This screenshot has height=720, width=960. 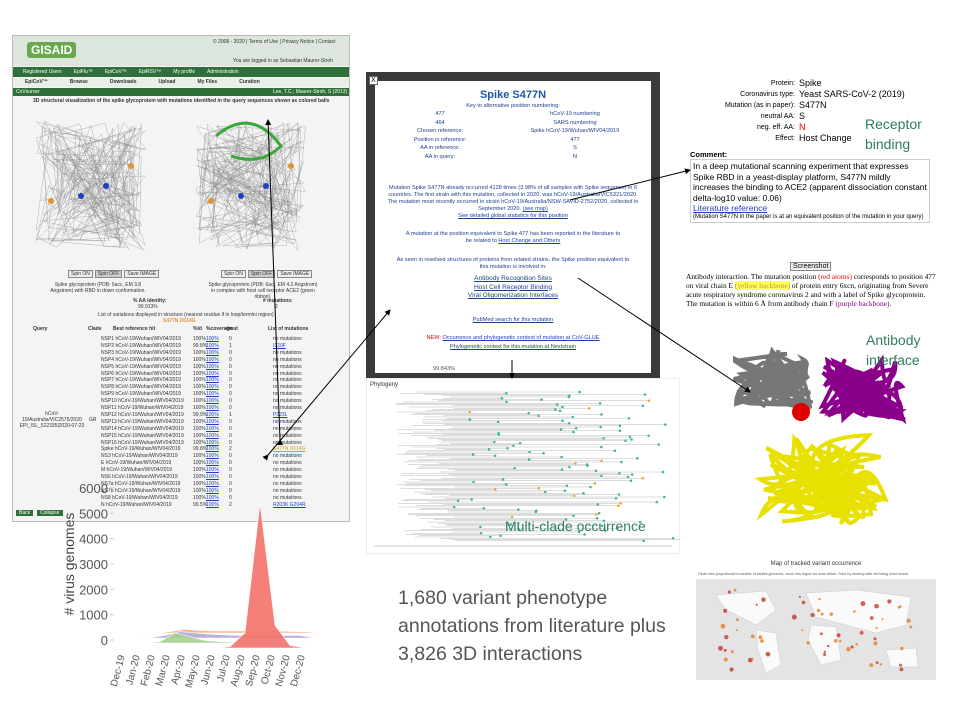 I want to click on link: Literature reference, so click(x=730, y=208).